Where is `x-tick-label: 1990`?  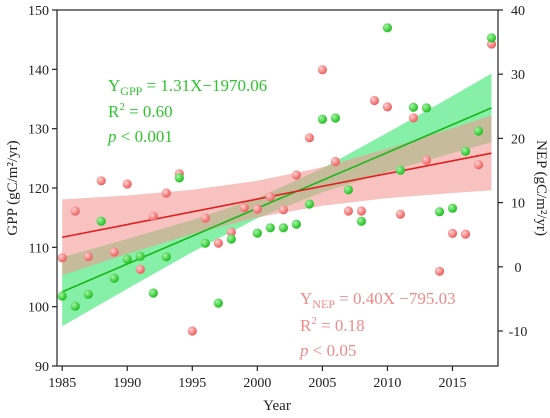
x-tick-label: 1990 is located at coordinates (127, 383).